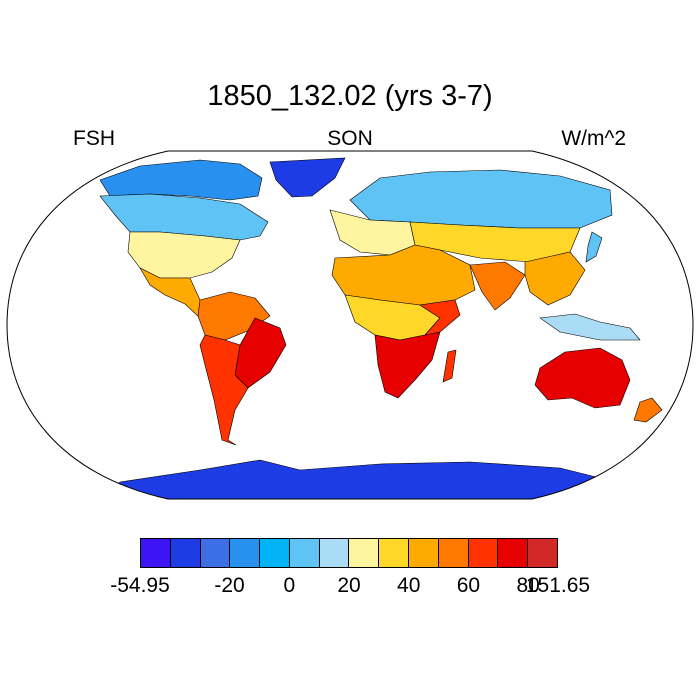 This screenshot has width=700, height=700. Describe the element at coordinates (409, 585) in the screenshot. I see `colorbar-tick-label: 40` at that location.